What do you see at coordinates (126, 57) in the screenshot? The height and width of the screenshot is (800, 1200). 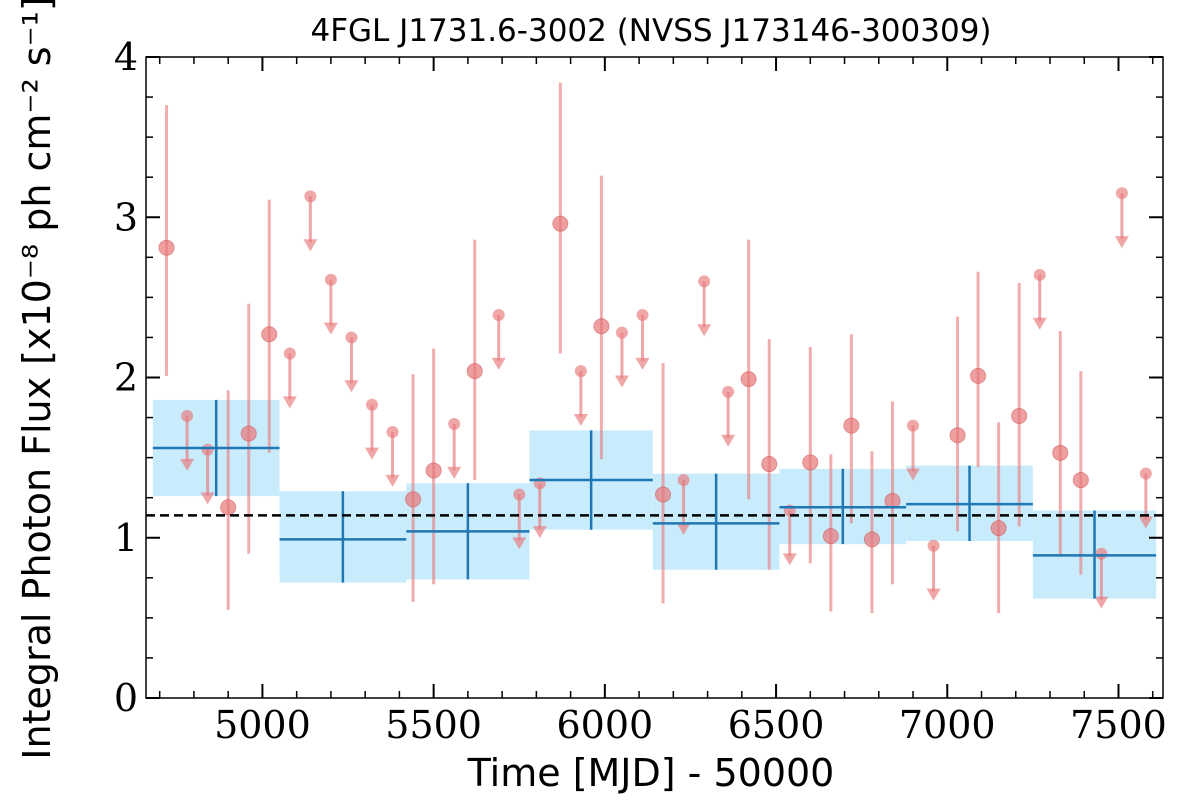 I see `y-tick-label-4: 4` at bounding box center [126, 57].